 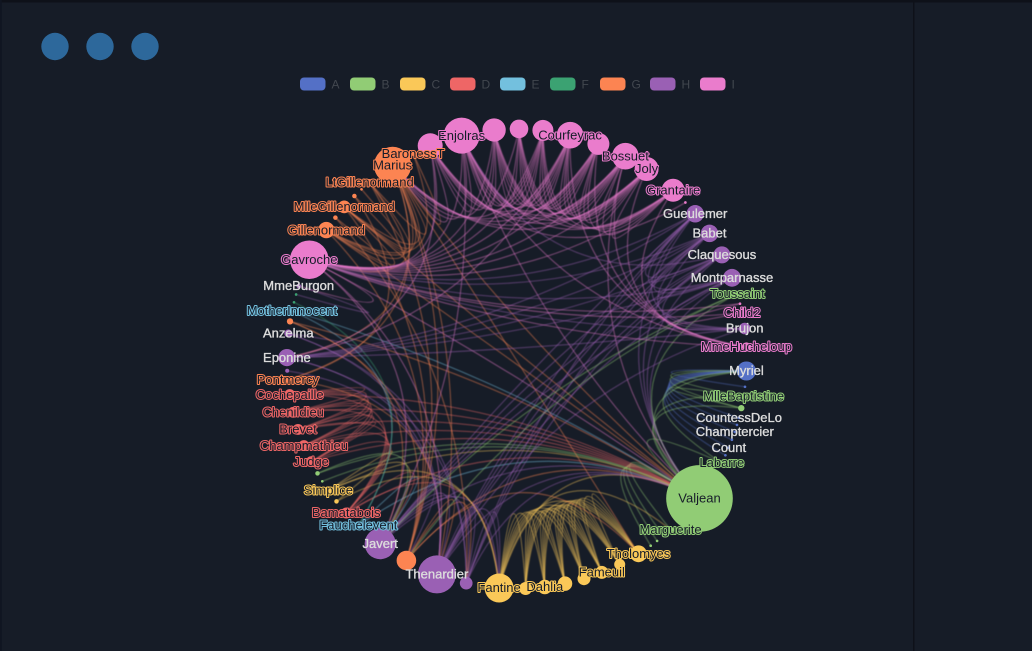 What do you see at coordinates (570, 134) in the screenshot?
I see `svg-text: Courfeyrac` at bounding box center [570, 134].